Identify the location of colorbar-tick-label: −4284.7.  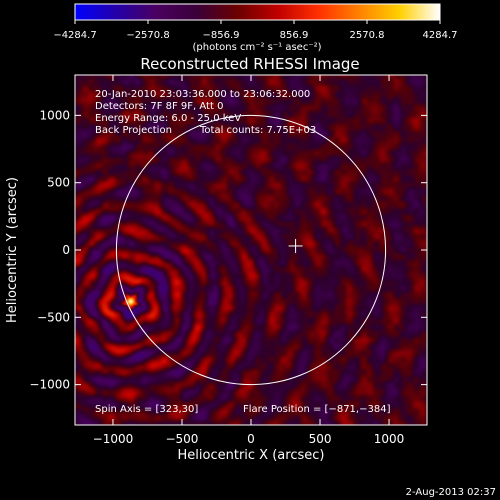
(74, 35).